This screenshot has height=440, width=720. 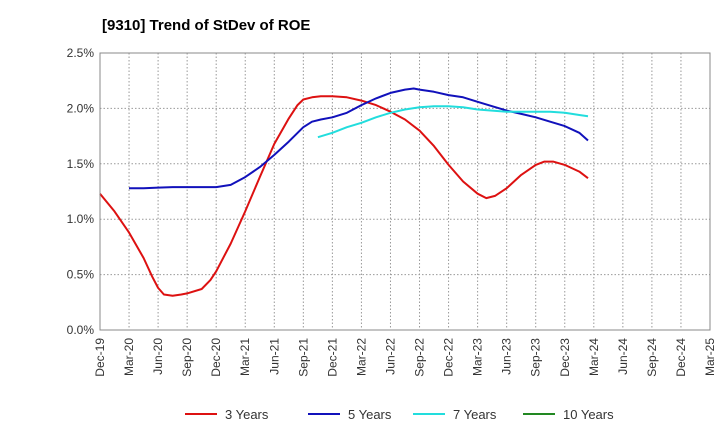 I want to click on y-tick-label: 1.5%, so click(x=81, y=164).